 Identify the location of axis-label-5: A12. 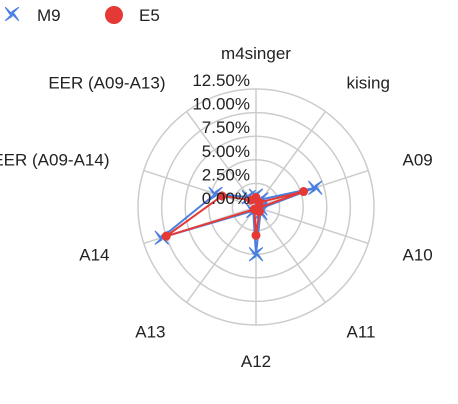
(256, 361).